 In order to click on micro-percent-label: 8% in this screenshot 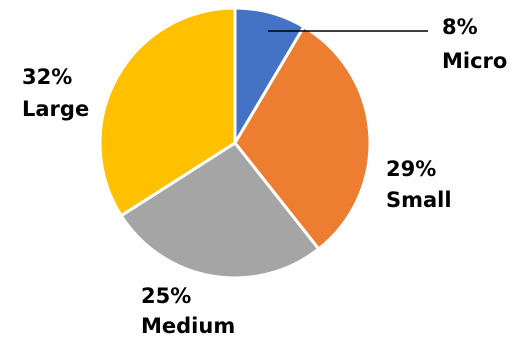, I will do `click(460, 27)`.